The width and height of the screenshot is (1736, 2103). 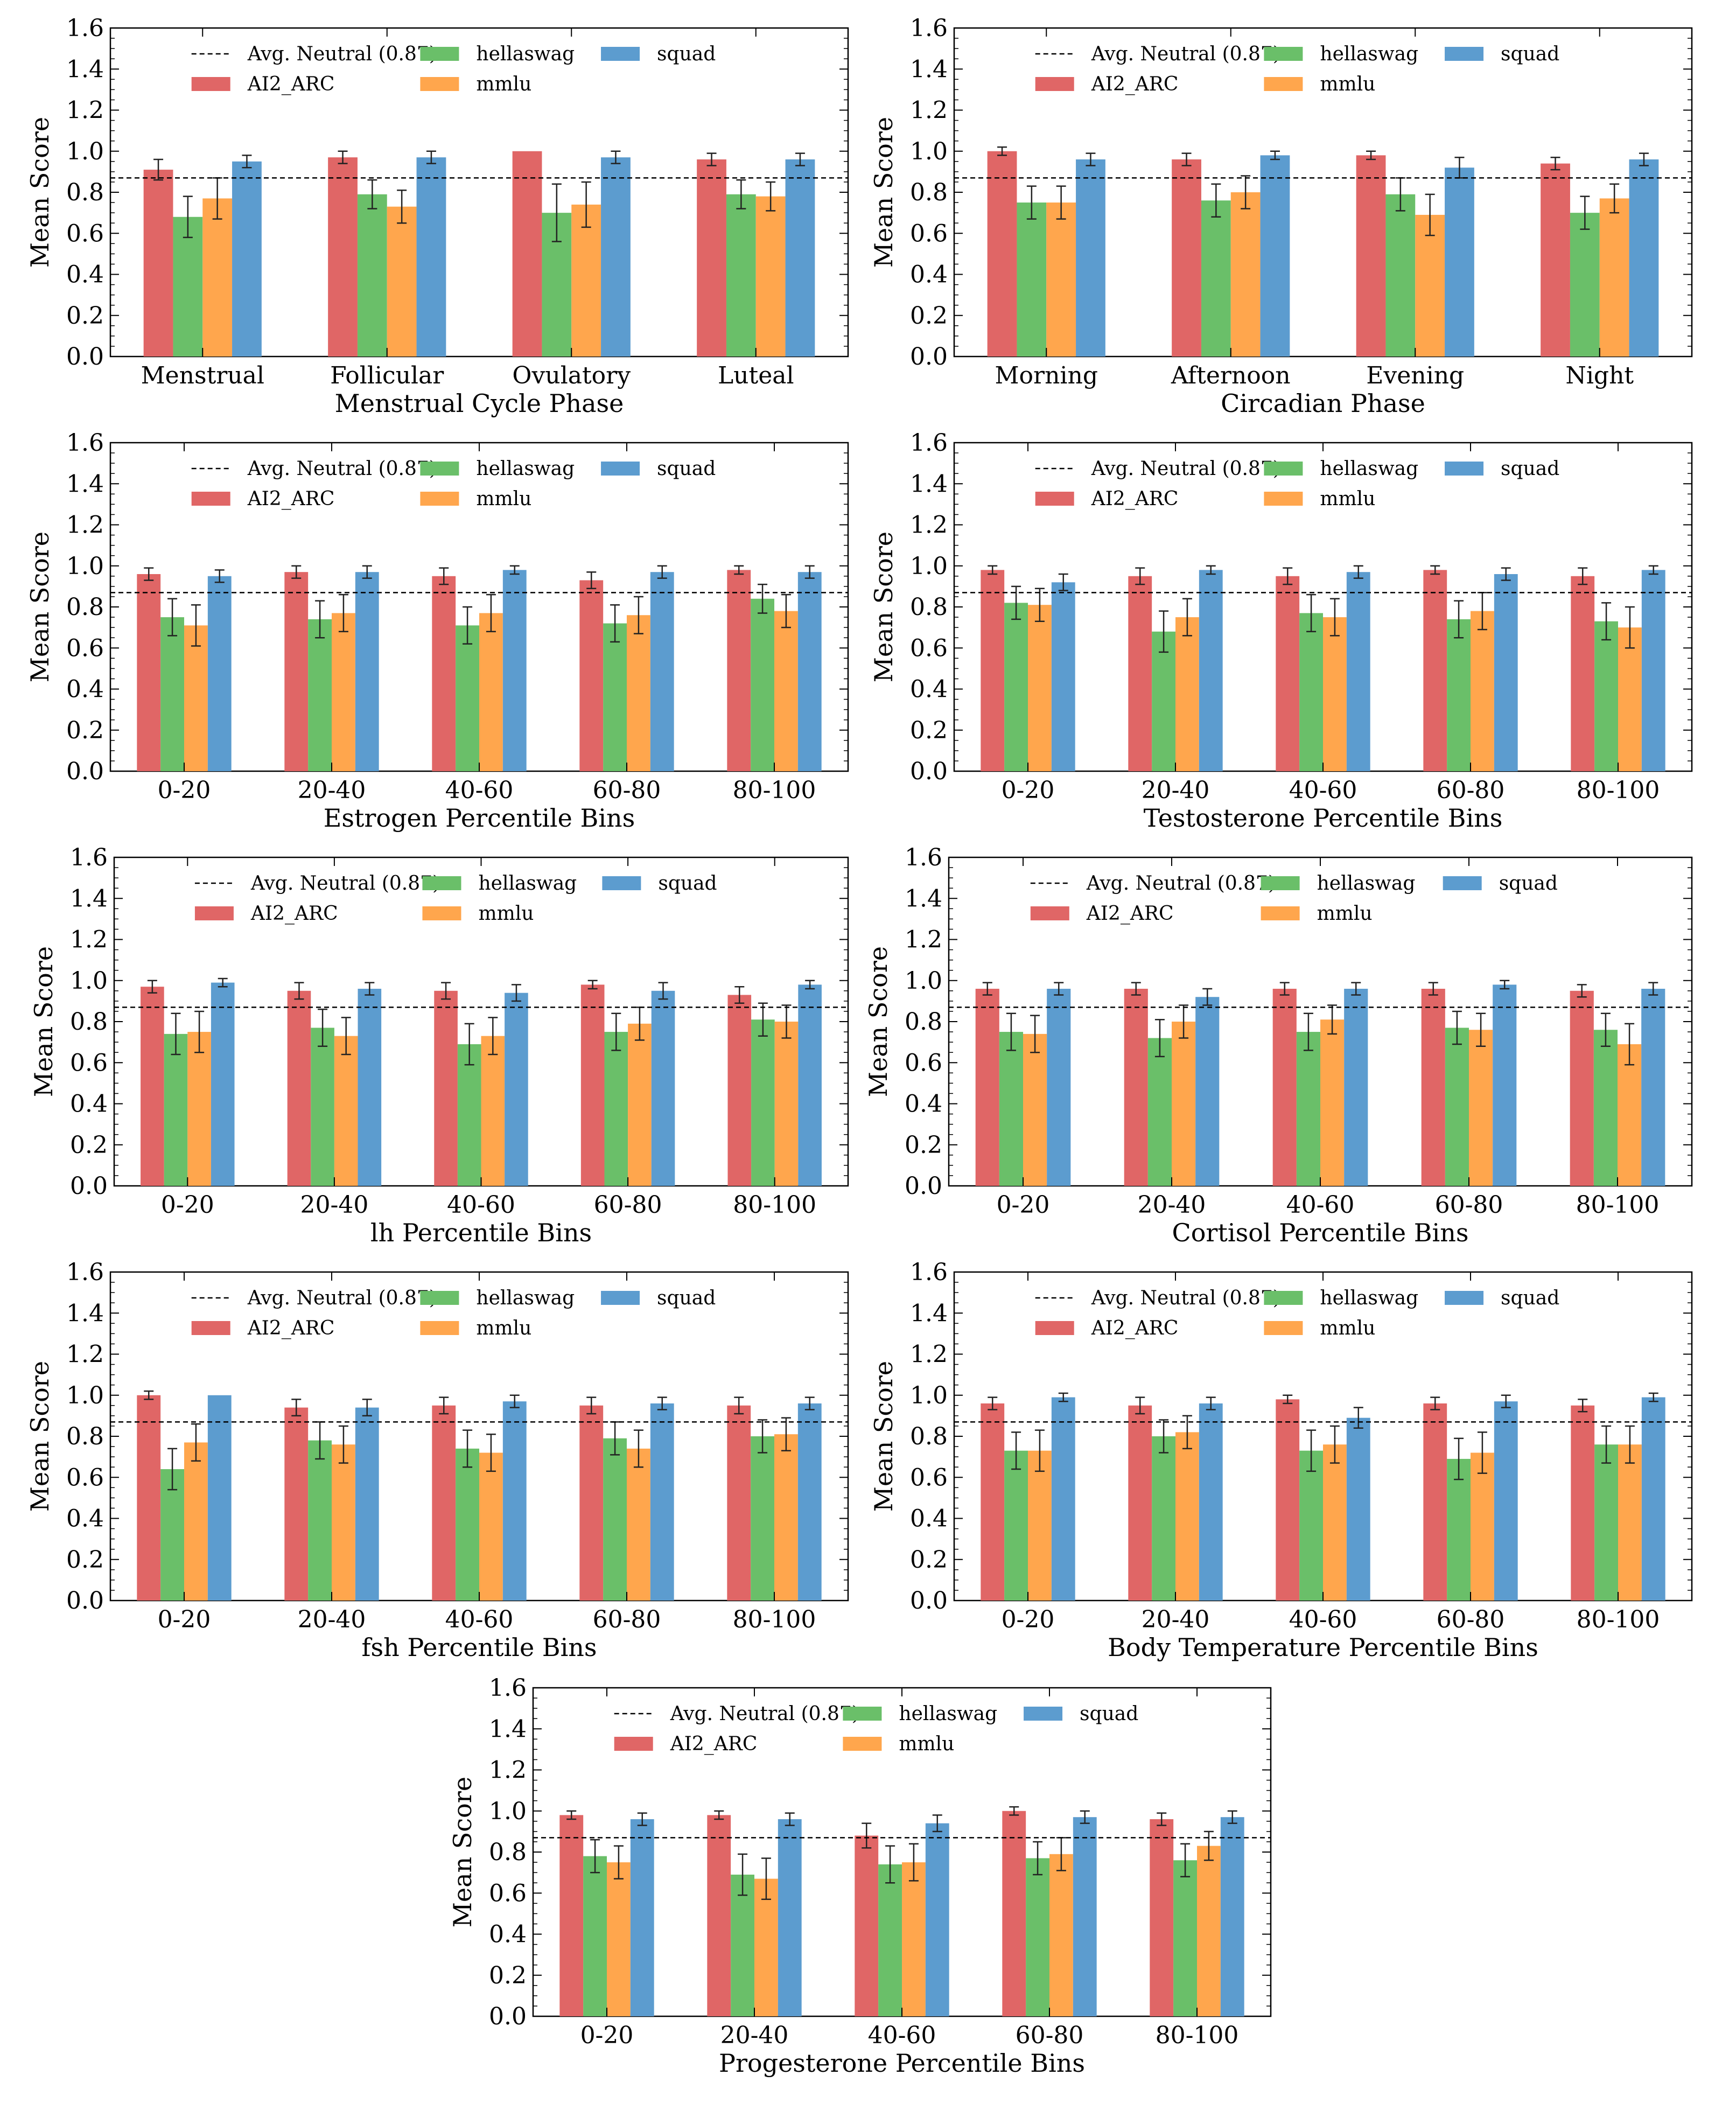 I want to click on x-axis-label: Testosterone Percentile Bins, so click(x=1323, y=818).